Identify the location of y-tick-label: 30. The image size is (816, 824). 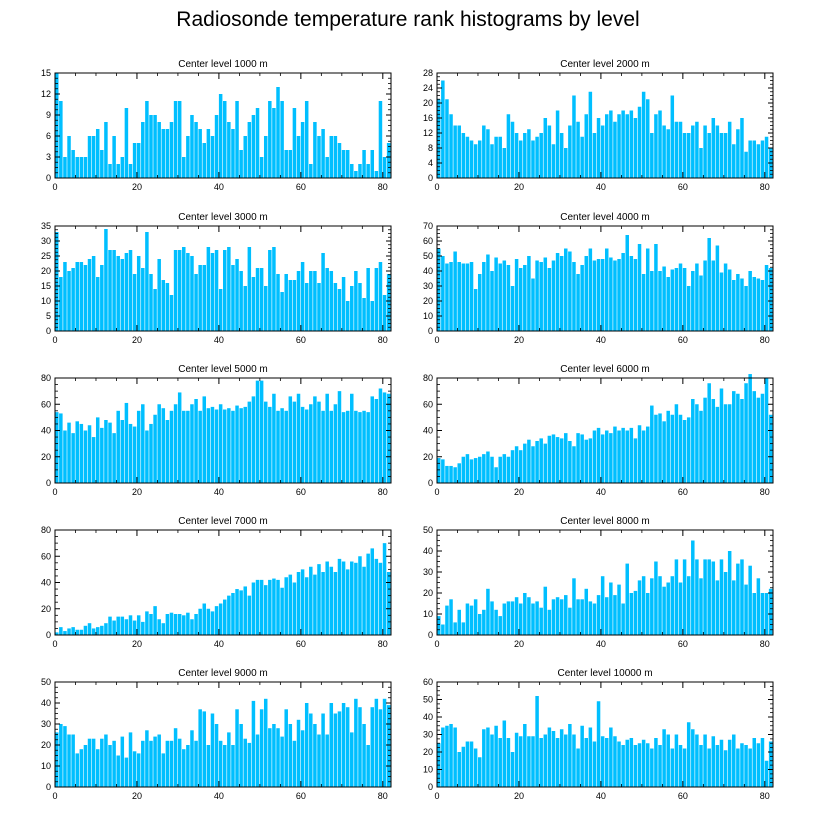
(428, 572).